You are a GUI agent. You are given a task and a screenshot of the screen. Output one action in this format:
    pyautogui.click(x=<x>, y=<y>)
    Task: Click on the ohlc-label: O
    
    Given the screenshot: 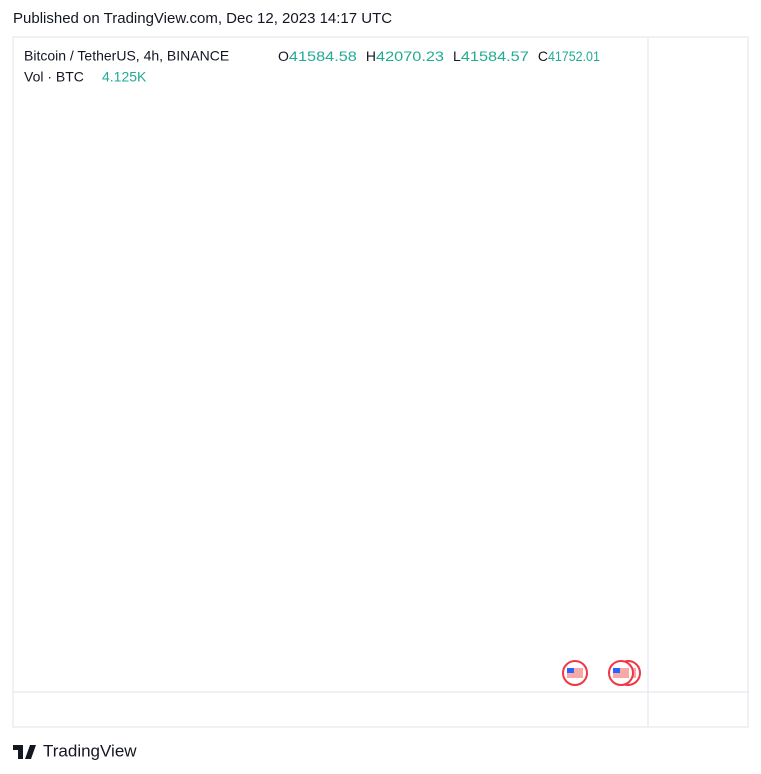 What is the action you would take?
    pyautogui.click(x=283, y=56)
    